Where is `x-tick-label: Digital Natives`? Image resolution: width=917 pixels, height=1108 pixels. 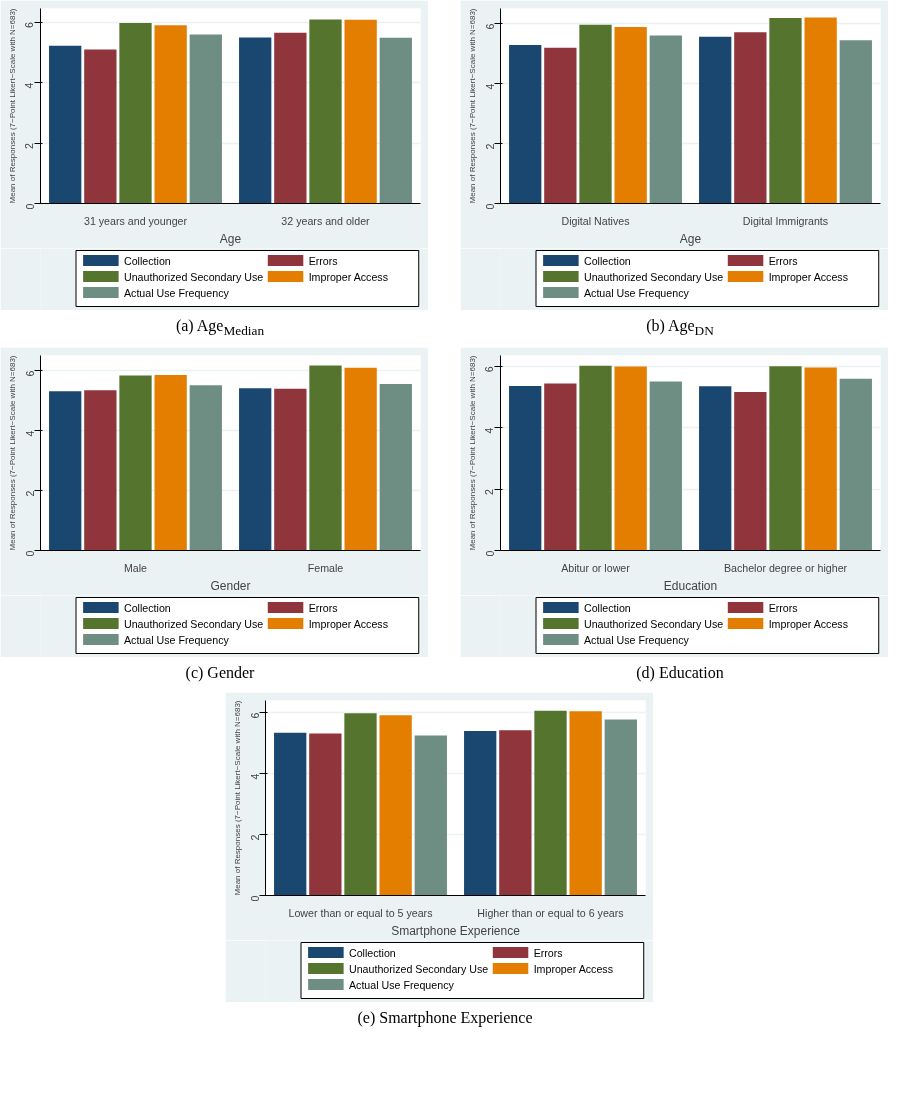 x-tick-label: Digital Natives is located at coordinates (595, 220).